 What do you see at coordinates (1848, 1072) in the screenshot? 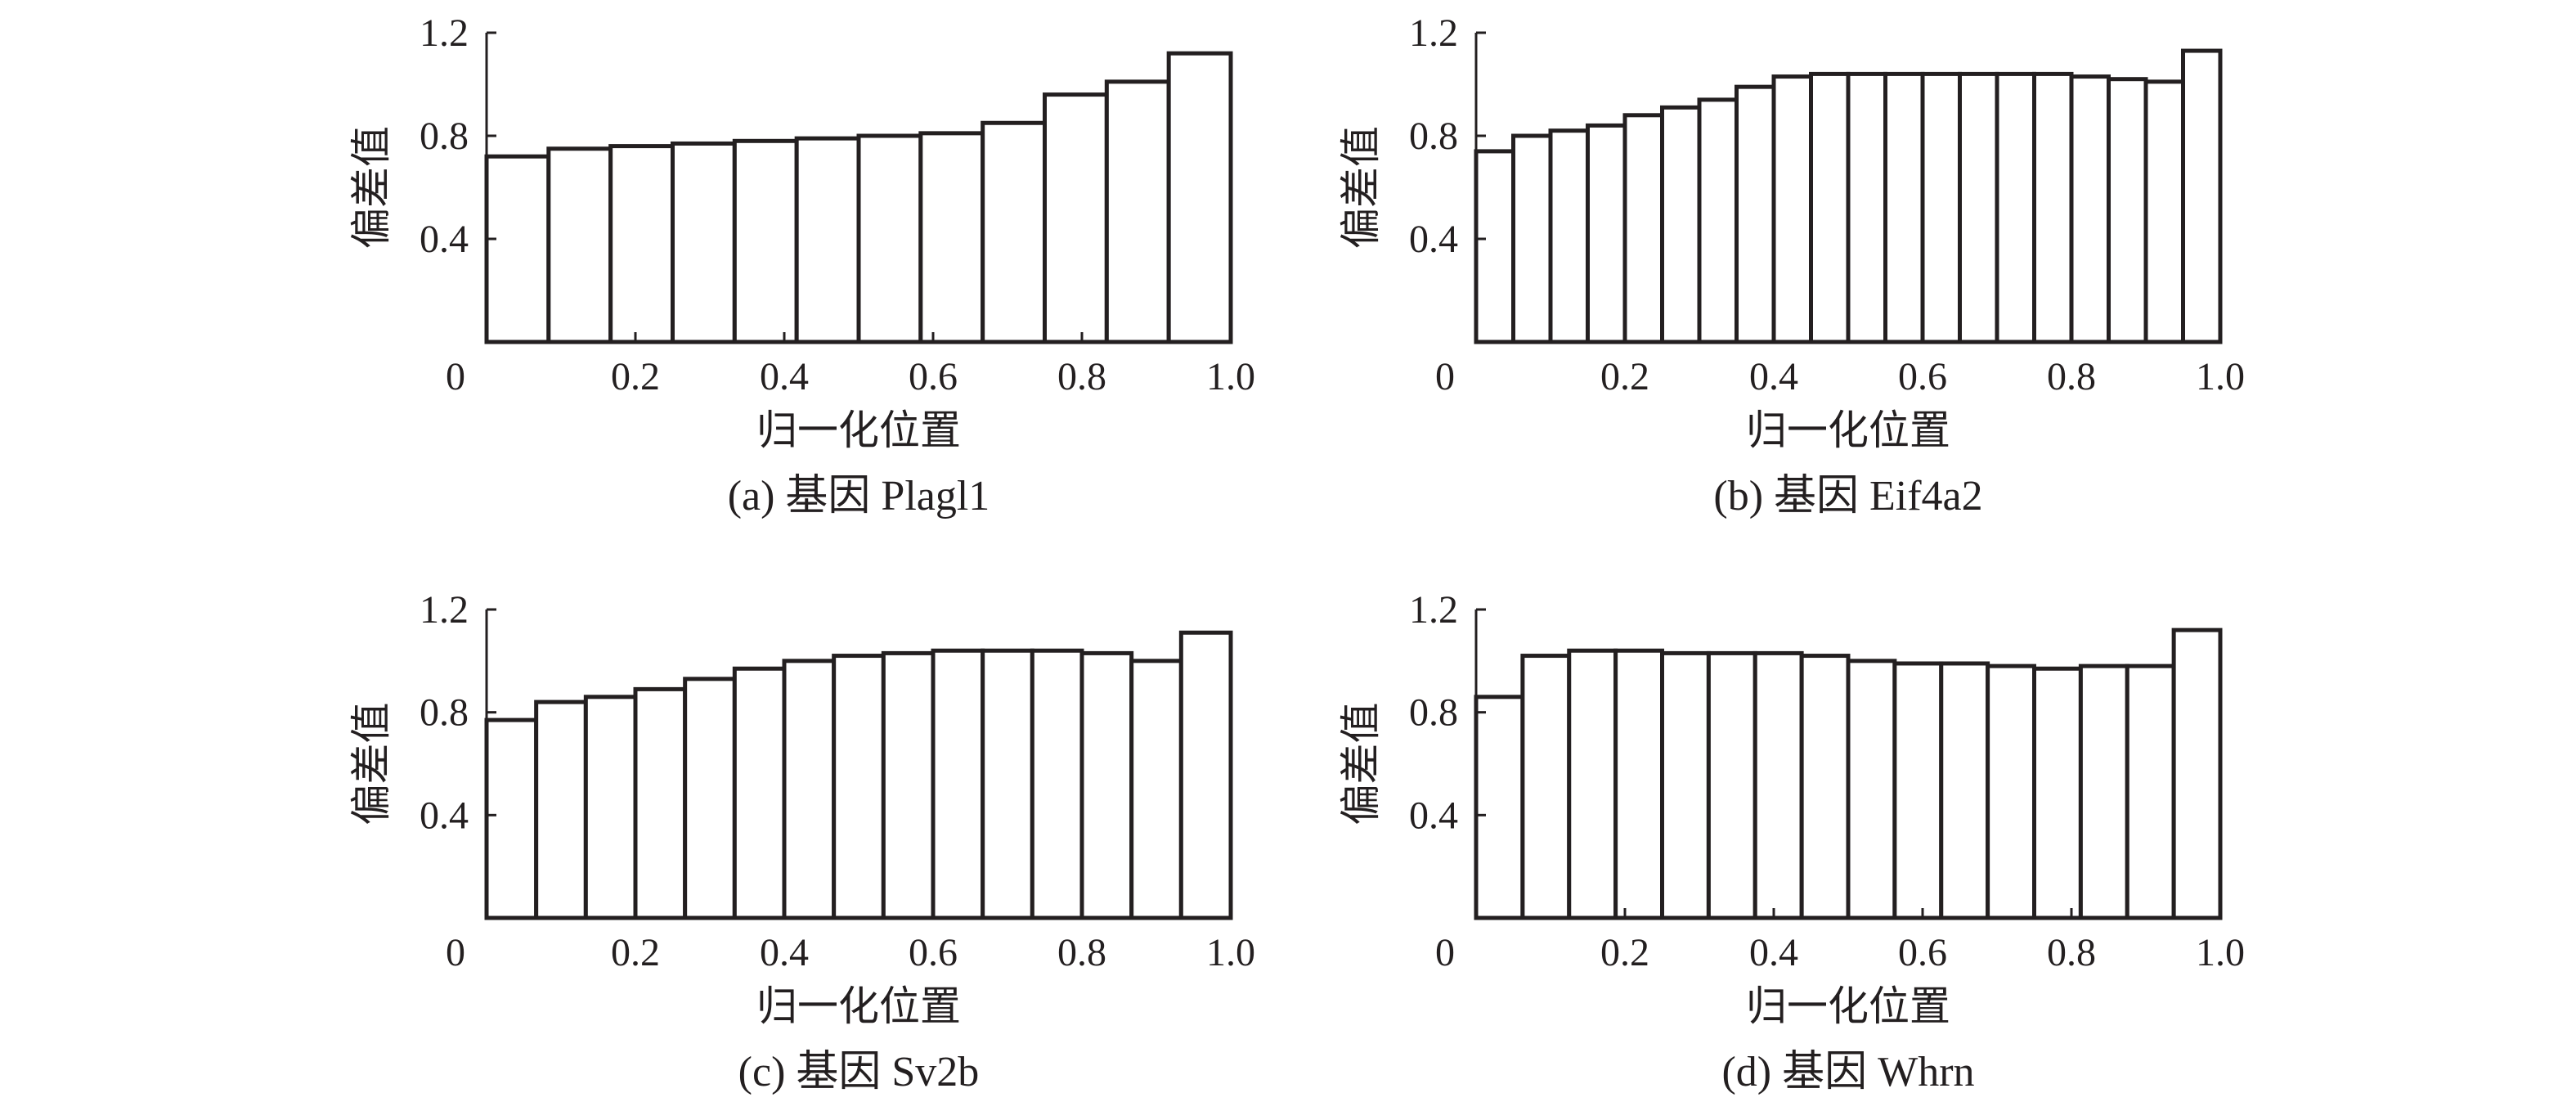
I see `panel-caption: (d) 基因 Whrn` at bounding box center [1848, 1072].